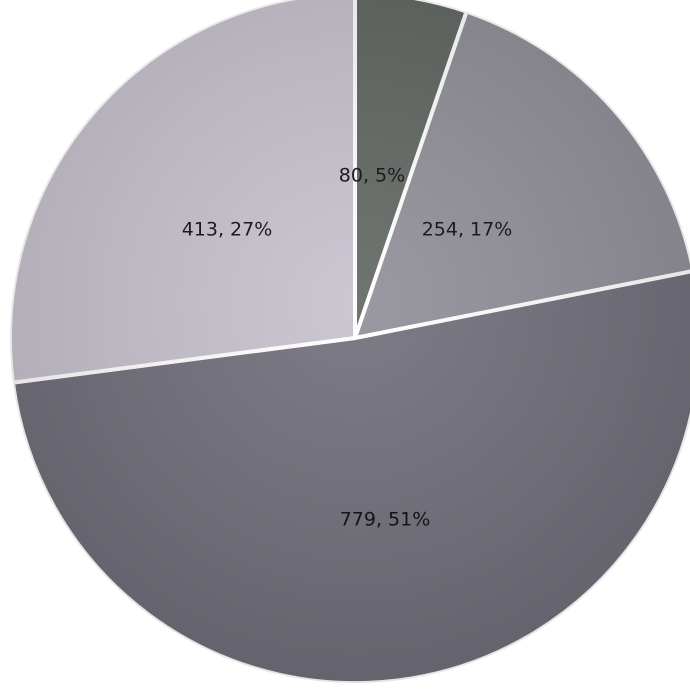 The width and height of the screenshot is (690, 695). Describe the element at coordinates (467, 230) in the screenshot. I see `slice-data-label: 254, 17%` at that location.